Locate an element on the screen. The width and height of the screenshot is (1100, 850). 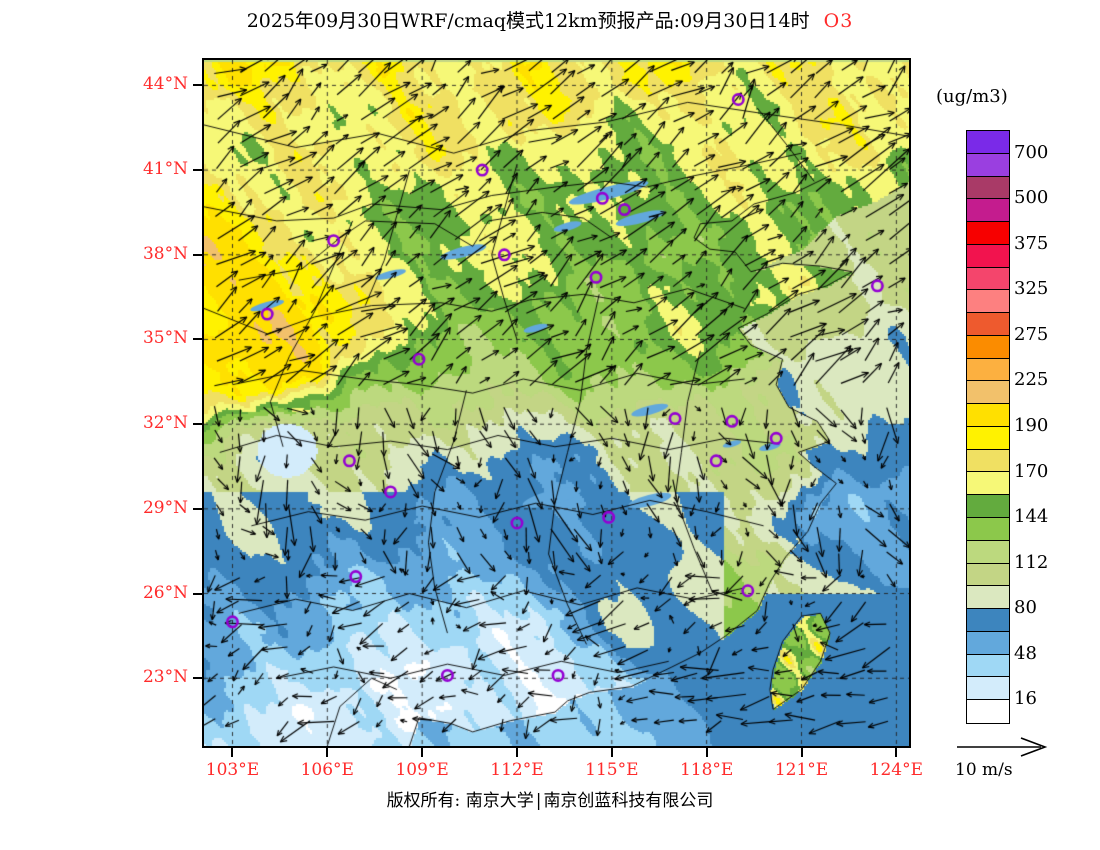
colorbar-tick-label: 112 is located at coordinates (1031, 562).